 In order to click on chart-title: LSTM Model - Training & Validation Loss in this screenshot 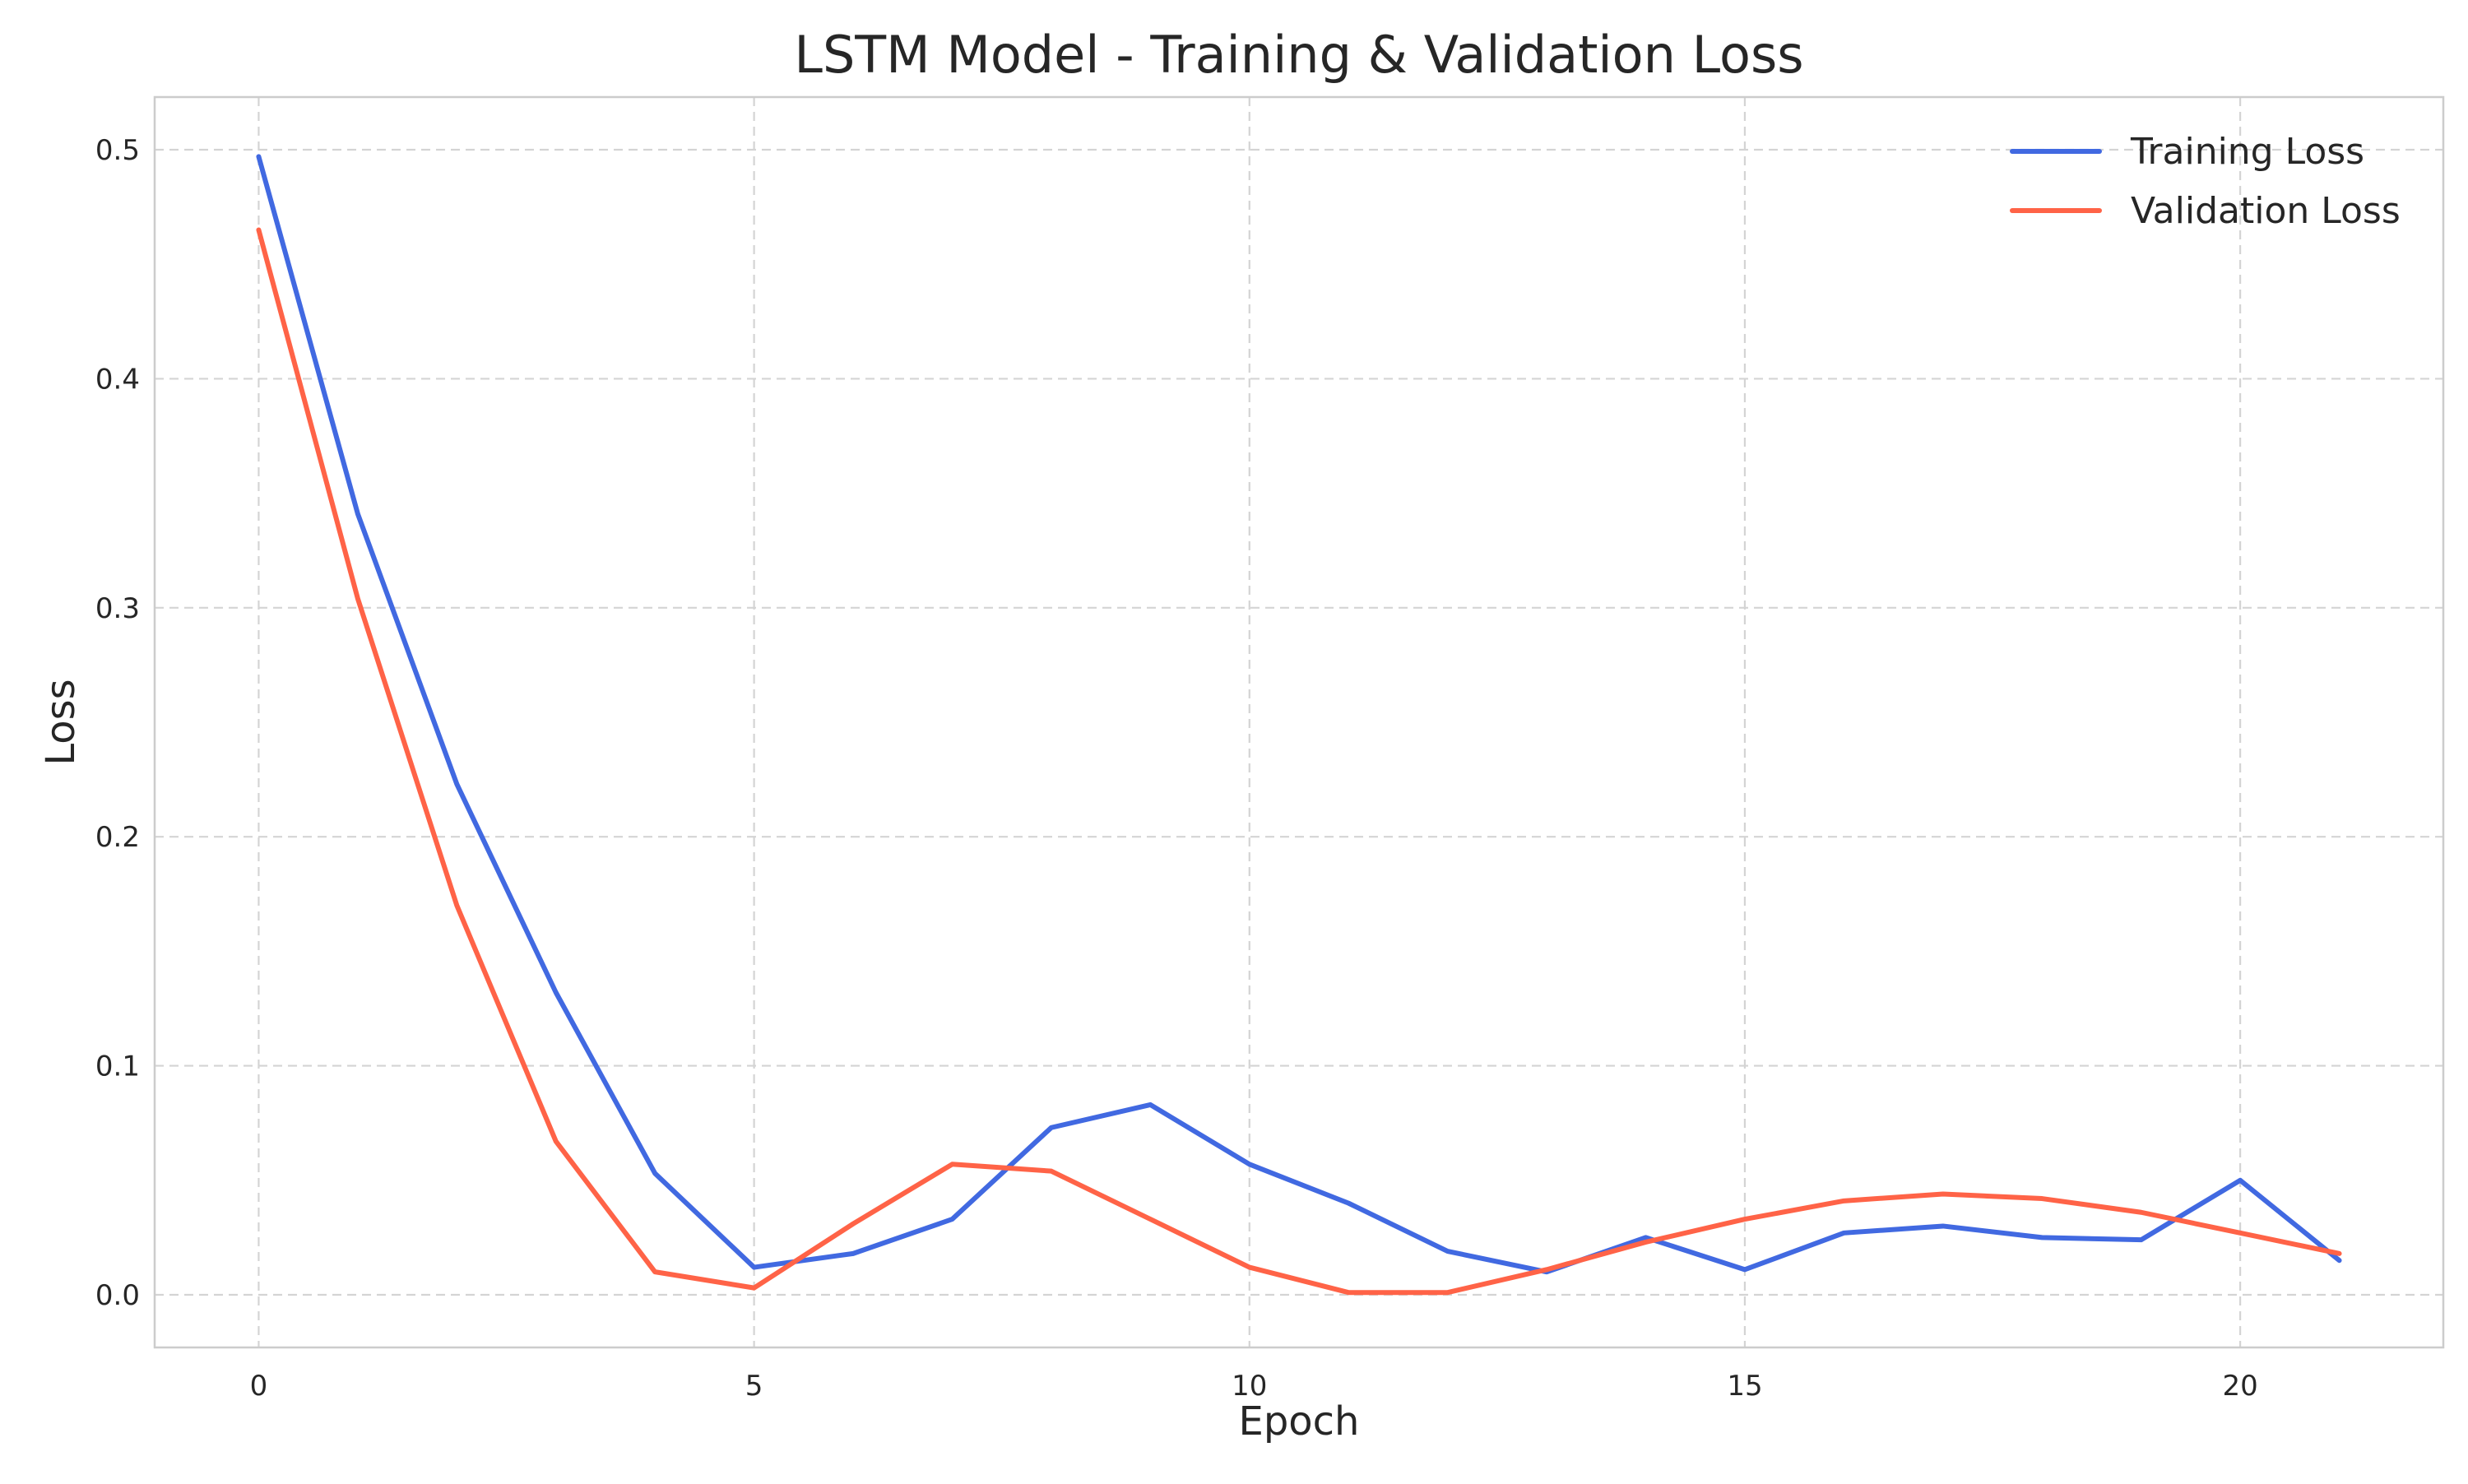, I will do `click(1298, 55)`.